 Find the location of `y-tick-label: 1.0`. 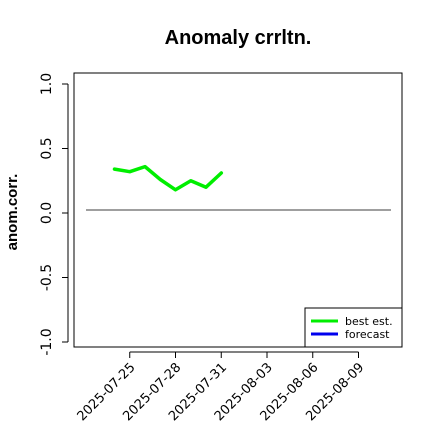

y-tick-label: 1.0 is located at coordinates (47, 84).